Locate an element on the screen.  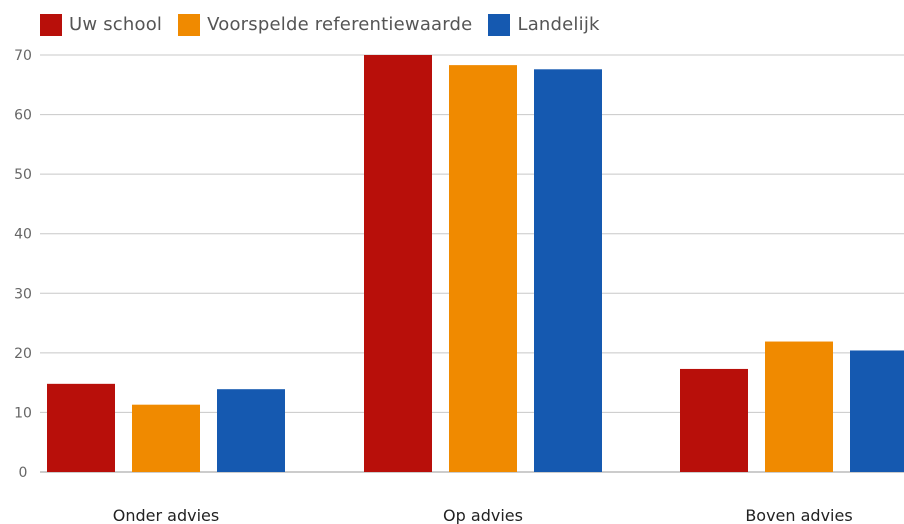
legend-item-uw-school: Uw school is located at coordinates (101, 25).